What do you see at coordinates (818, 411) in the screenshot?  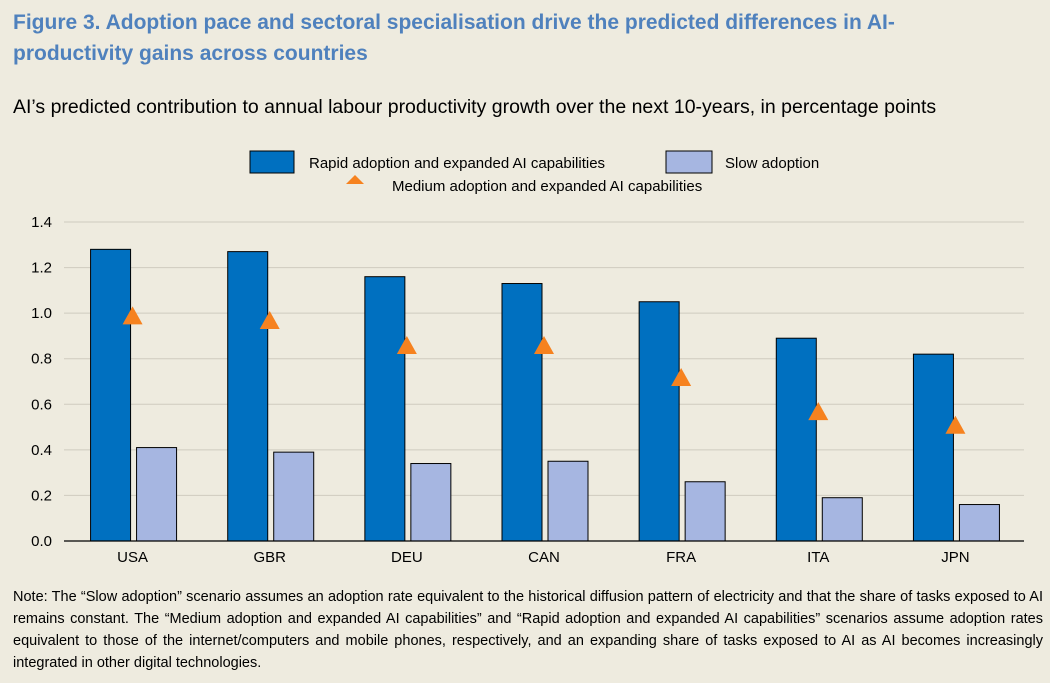 I see `marker-medium-ita` at bounding box center [818, 411].